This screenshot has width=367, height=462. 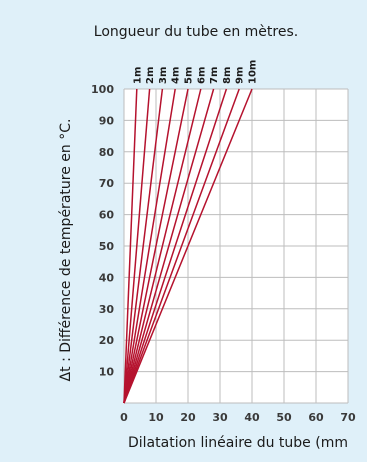 I want to click on series-label-5m: 5m, so click(x=189, y=75).